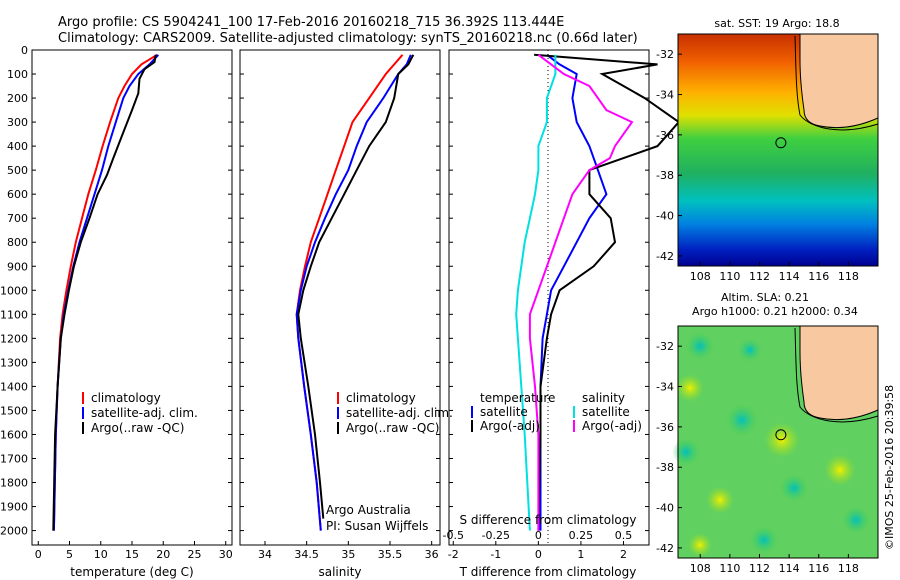  What do you see at coordinates (889, 467) in the screenshot?
I see `imos-credit: ©IMOS 25-Feb-2016 20:39:58` at bounding box center [889, 467].